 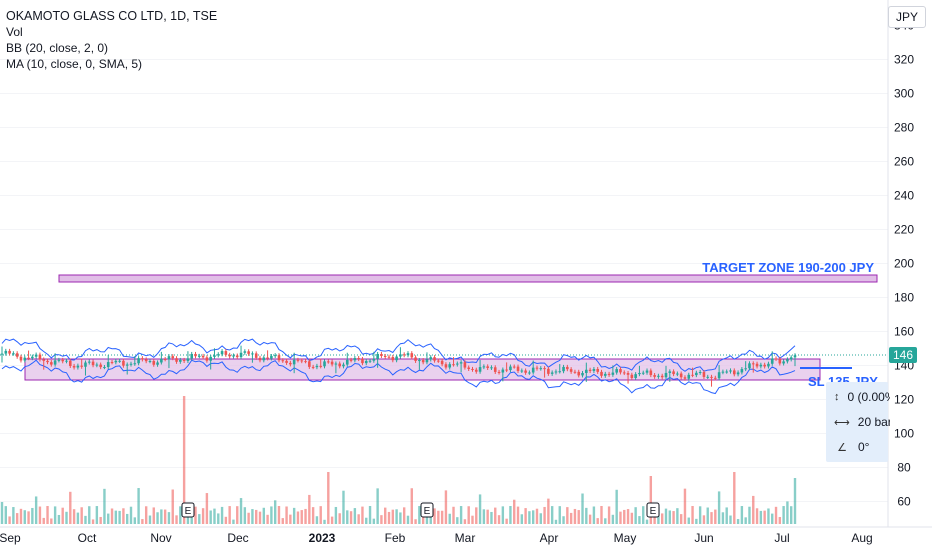 I want to click on price-tick-label: 120, so click(x=904, y=400).